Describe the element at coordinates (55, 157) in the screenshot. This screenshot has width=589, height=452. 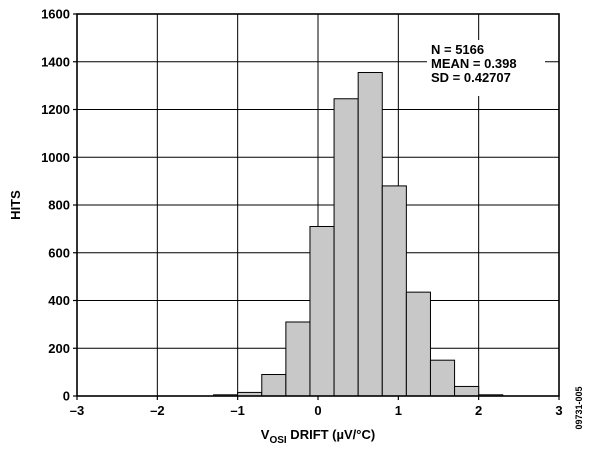
I see `y-tick-label: 1000` at that location.